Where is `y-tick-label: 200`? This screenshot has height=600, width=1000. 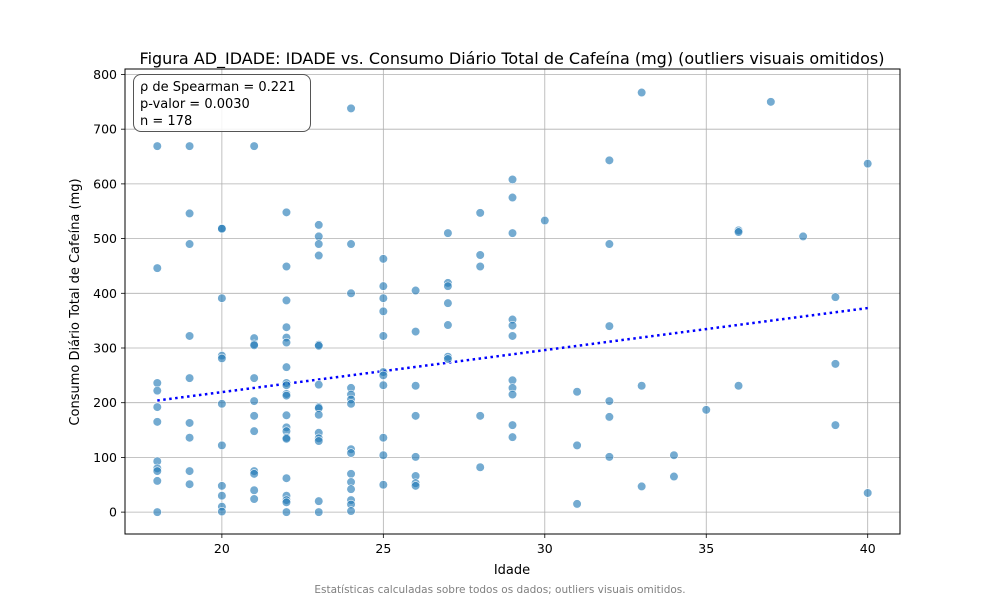 y-tick-label: 200 is located at coordinates (105, 402).